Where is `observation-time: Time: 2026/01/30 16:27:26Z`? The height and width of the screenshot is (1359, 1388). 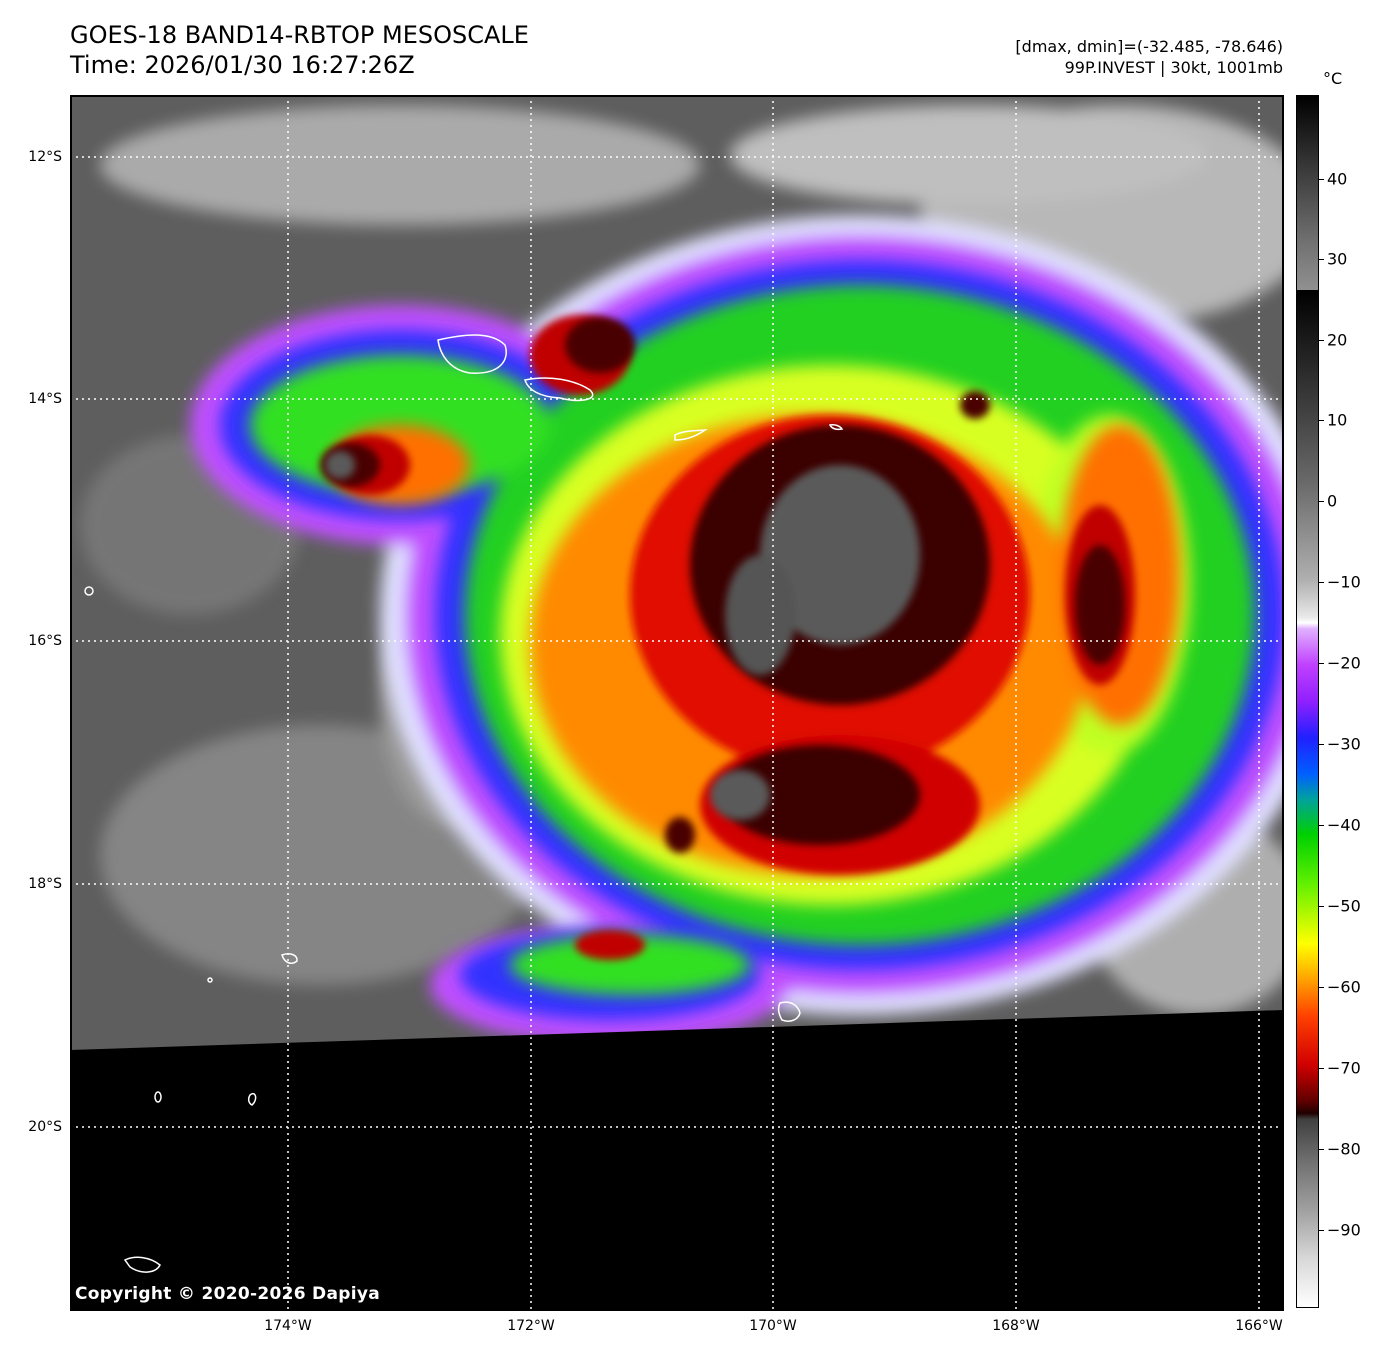 observation-time: Time: 2026/01/30 16:27:26Z is located at coordinates (242, 65).